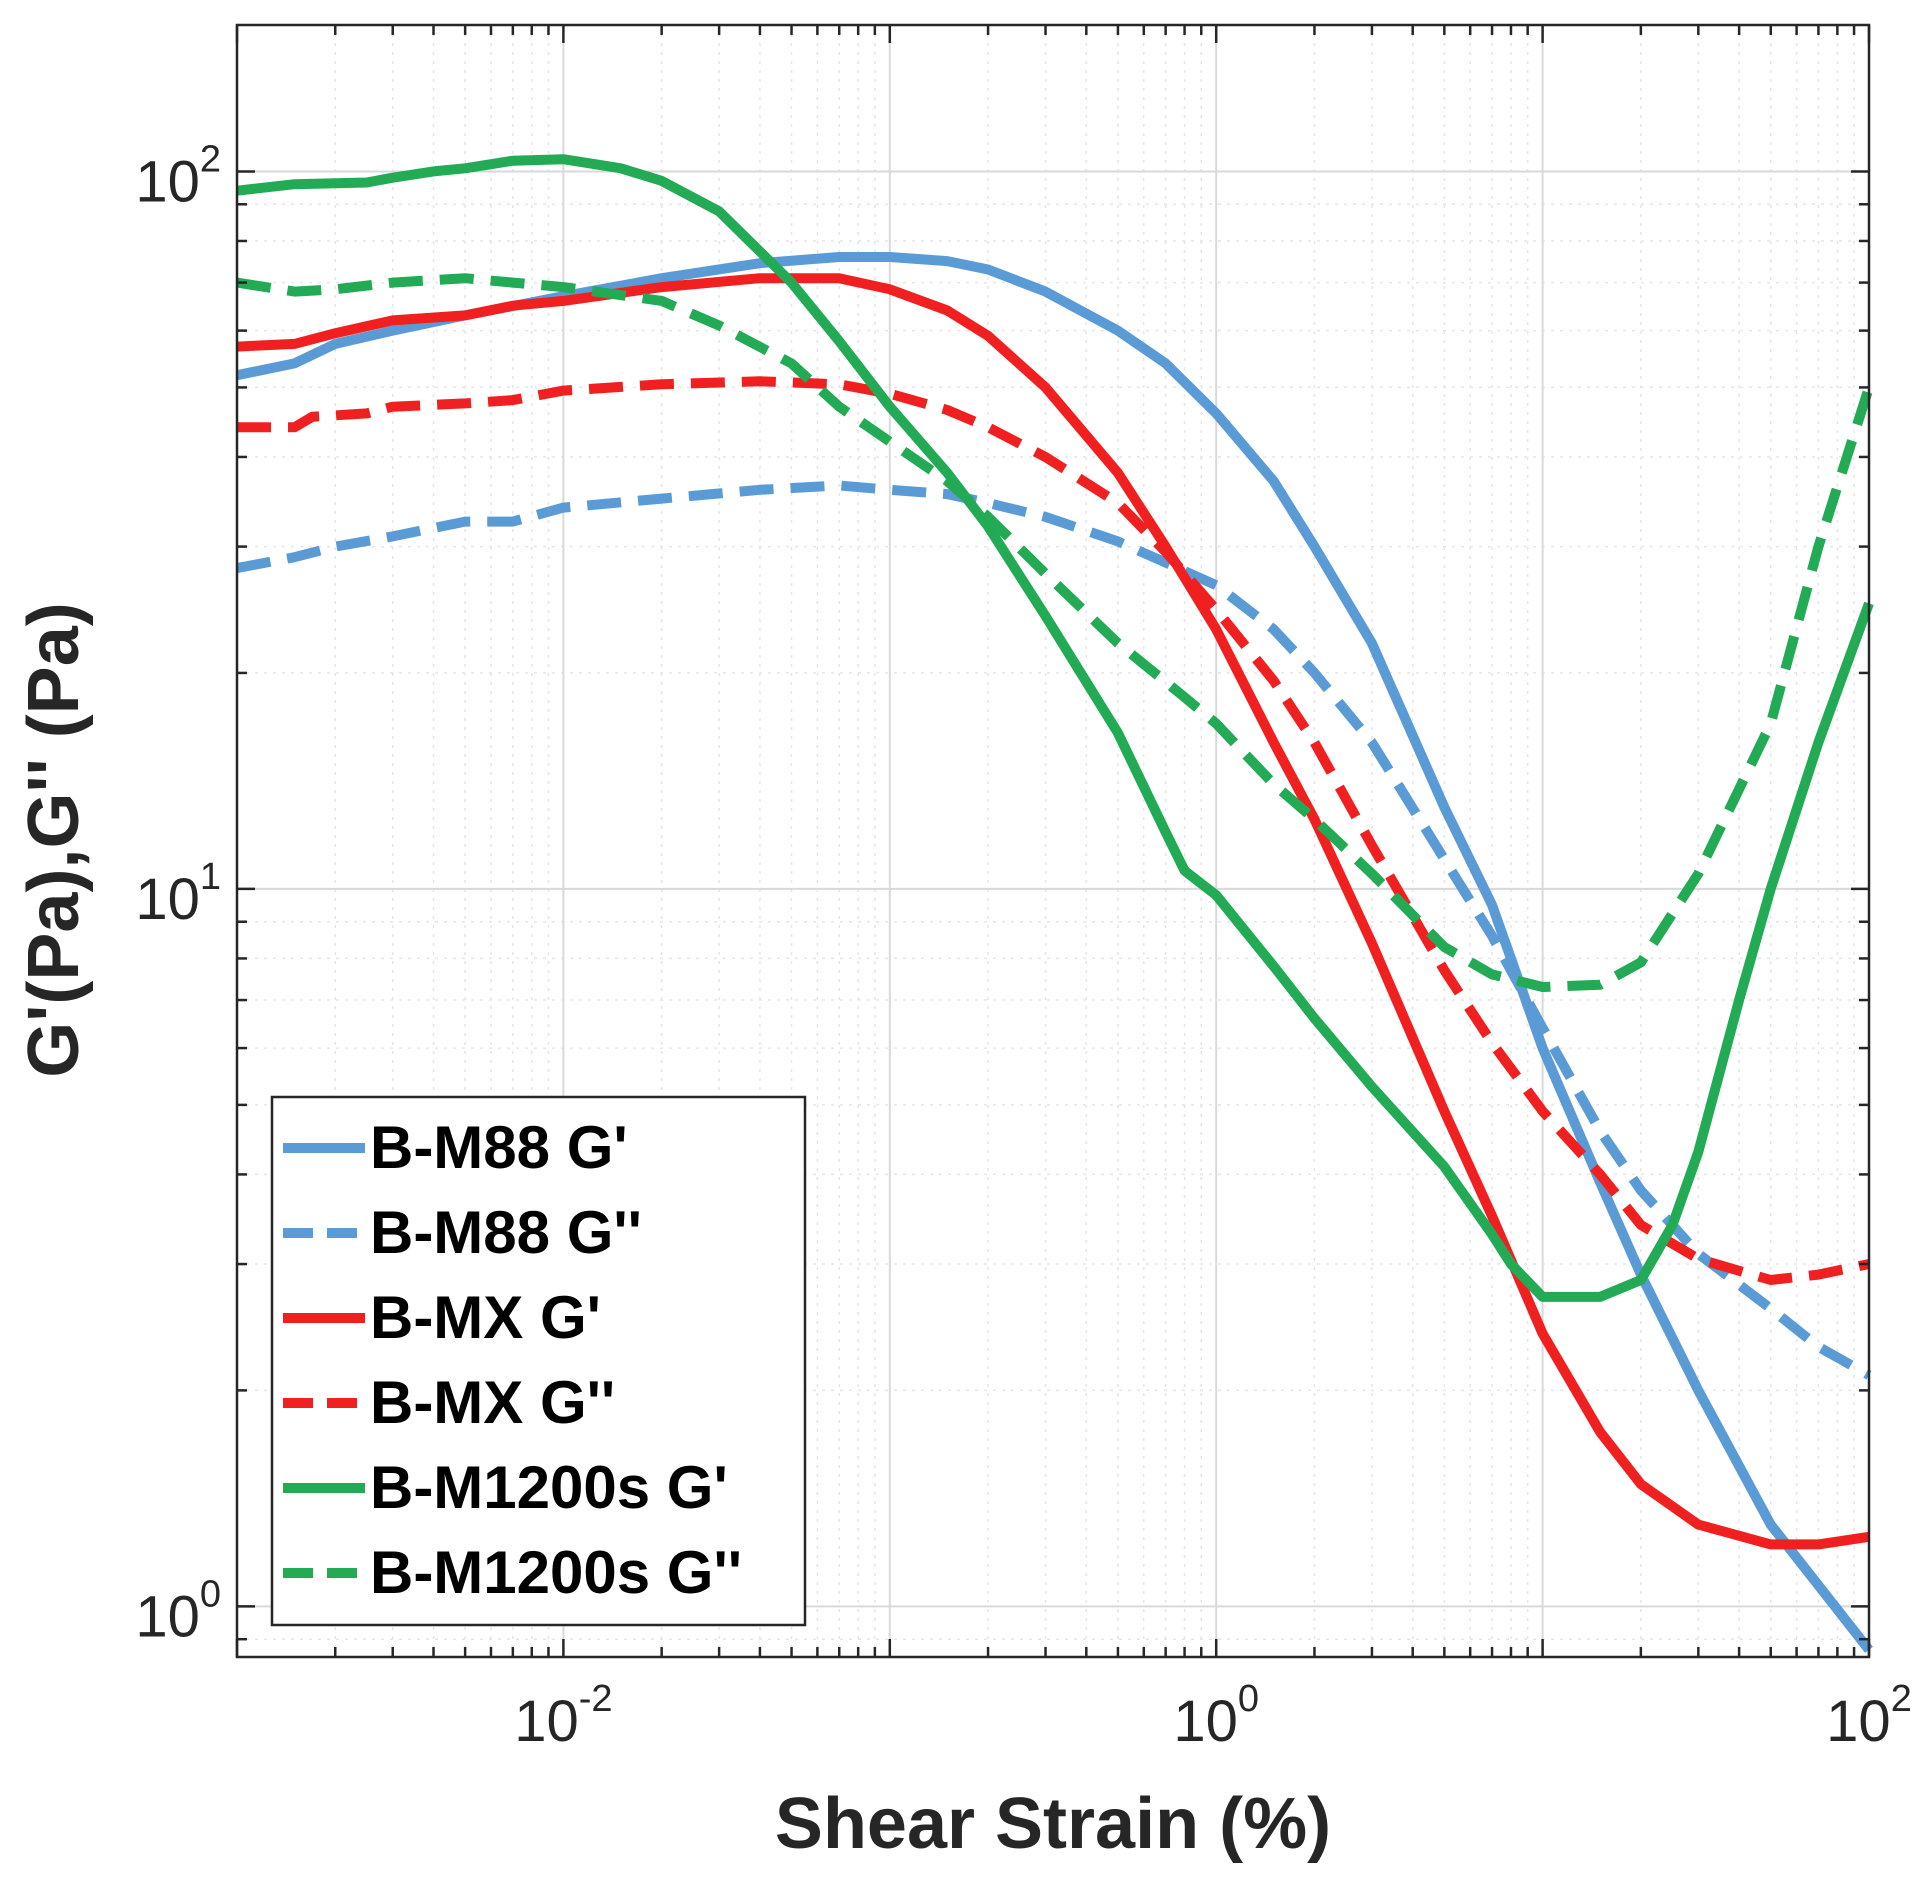 This screenshot has width=1923, height=1882. I want to click on legend-label-b-m1200s-gpp: B-M1200s G'', so click(556, 1572).